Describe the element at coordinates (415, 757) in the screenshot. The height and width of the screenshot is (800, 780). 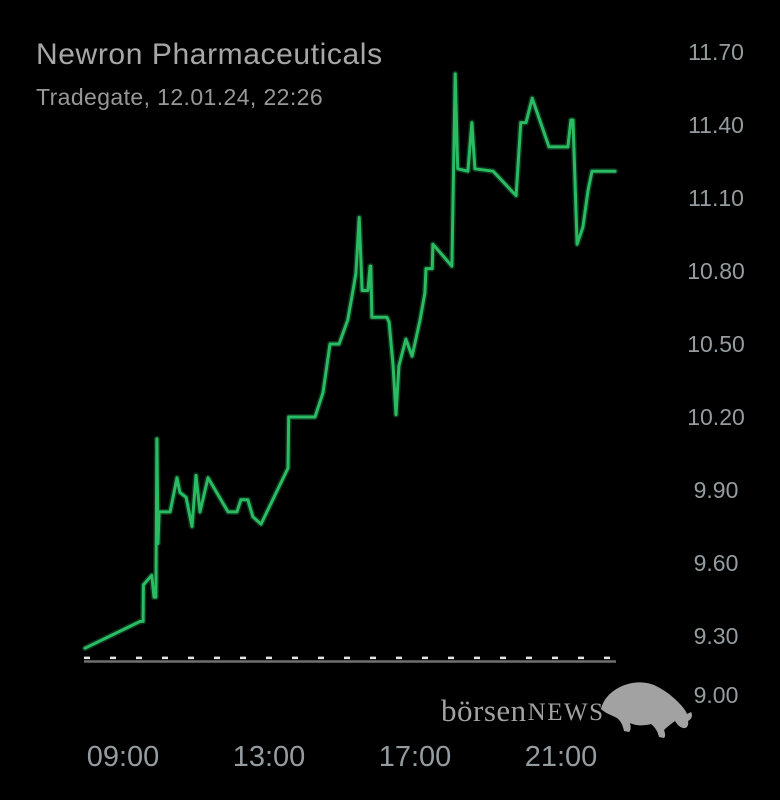
I see `x-axis-label: 17:00` at that location.